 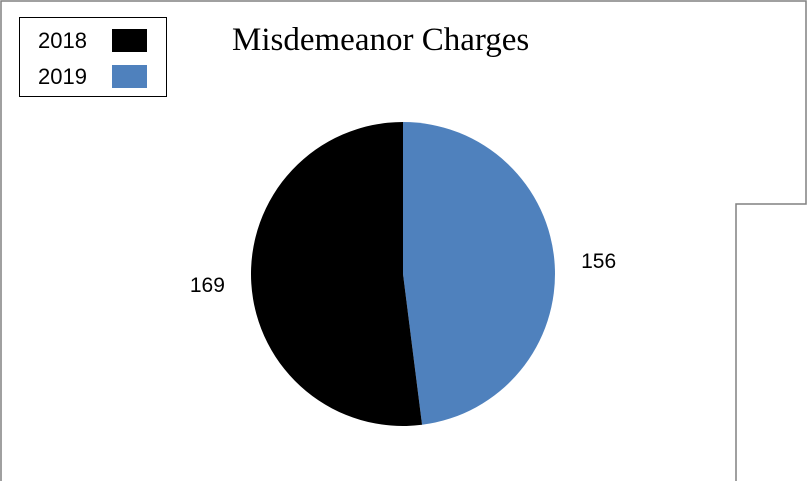 I want to click on legend-swatch-2019, so click(x=129, y=76).